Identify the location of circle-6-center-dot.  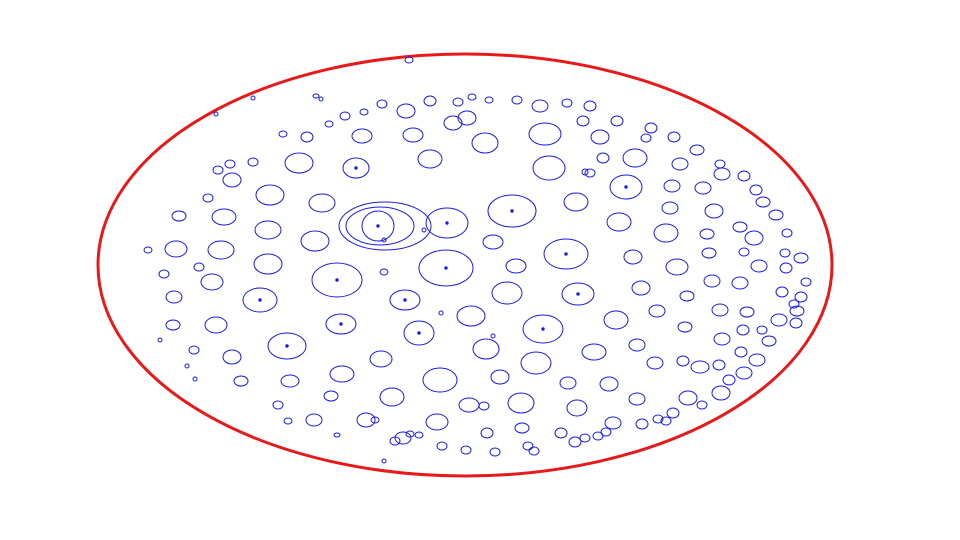
(566, 254).